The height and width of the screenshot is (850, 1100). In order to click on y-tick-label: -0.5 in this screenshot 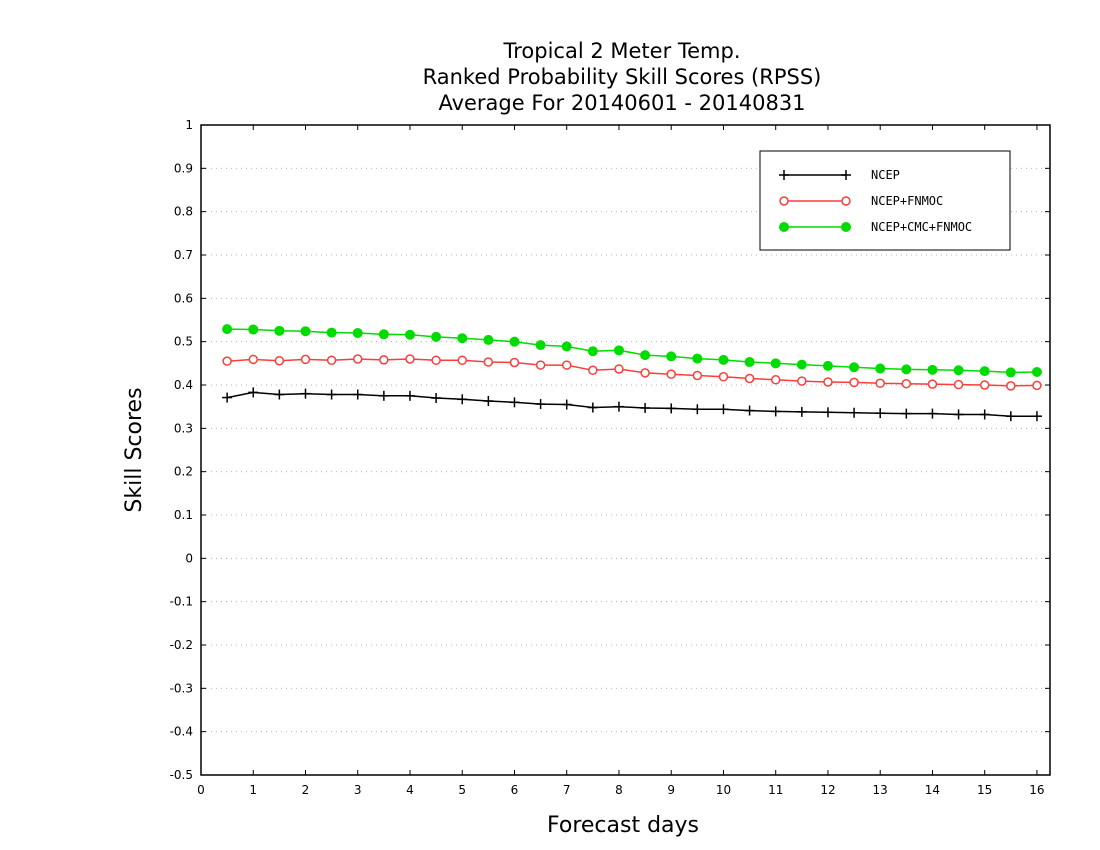, I will do `click(181, 775)`.